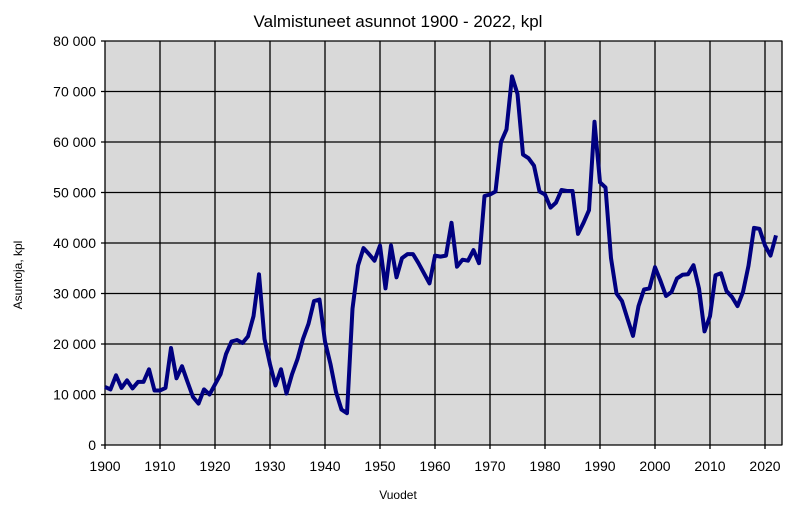  Describe the element at coordinates (379, 466) in the screenshot. I see `x-tick-label: 1950` at that location.